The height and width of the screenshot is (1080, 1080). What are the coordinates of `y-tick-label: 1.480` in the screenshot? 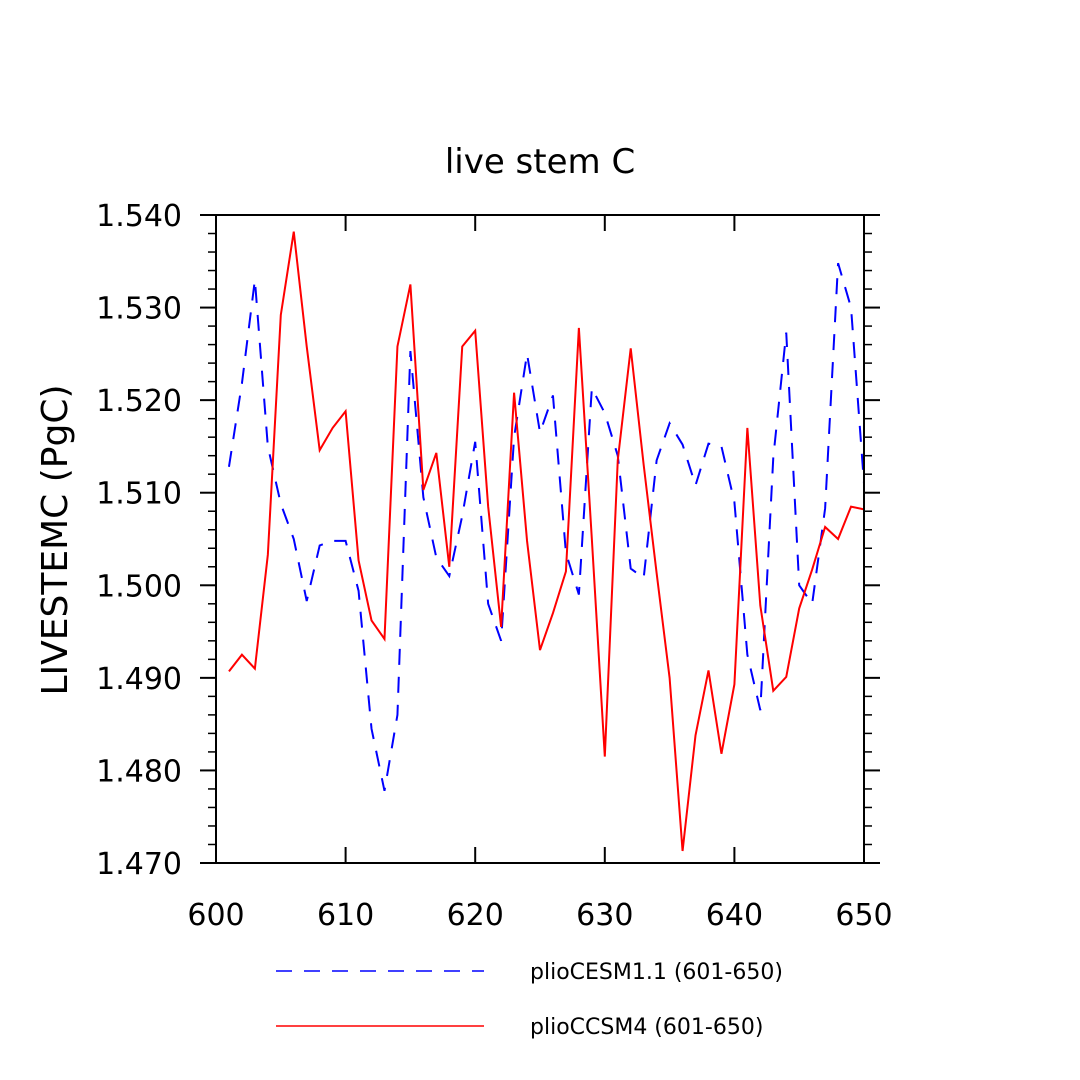 It's located at (139, 771).